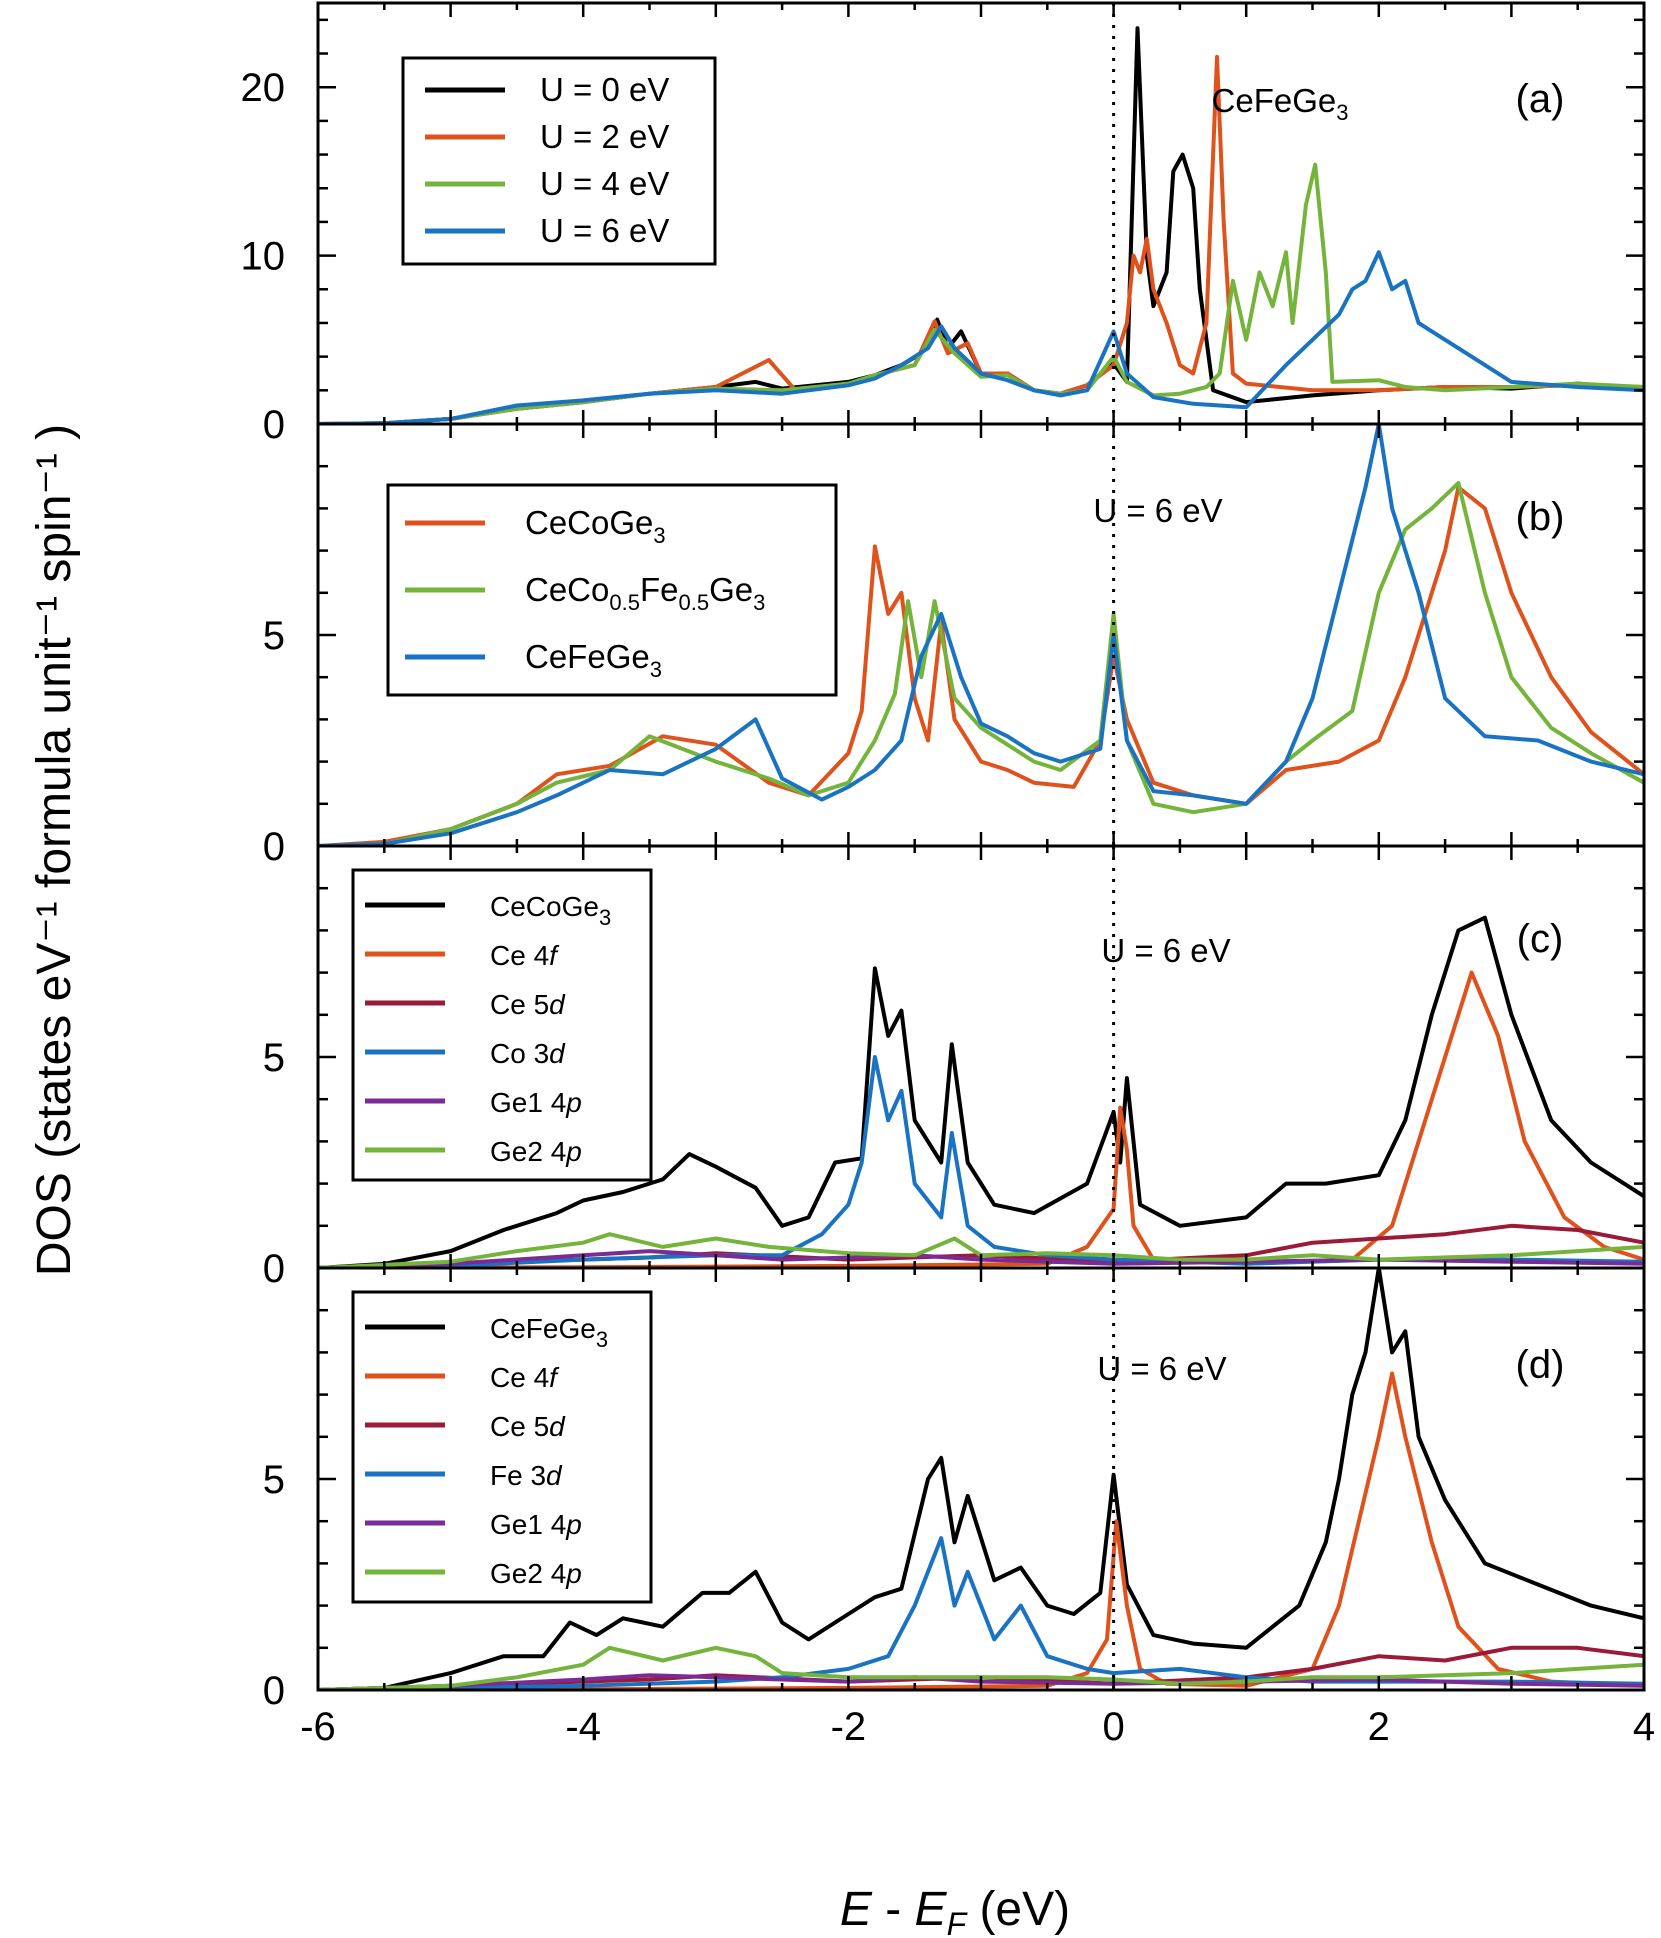 Image resolution: width=1661 pixels, height=1938 pixels. Describe the element at coordinates (1644, 1727) in the screenshot. I see `x-tick-label: 4` at that location.